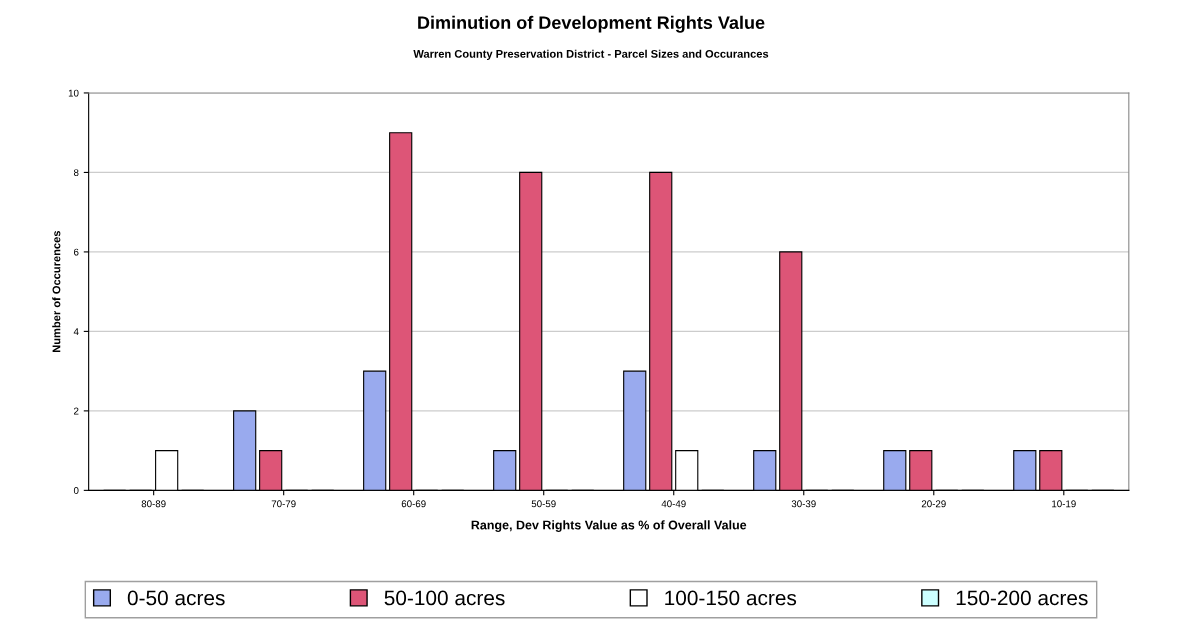 This screenshot has width=1182, height=641. Describe the element at coordinates (153, 504) in the screenshot. I see `x-tick-label: 80-89` at that location.